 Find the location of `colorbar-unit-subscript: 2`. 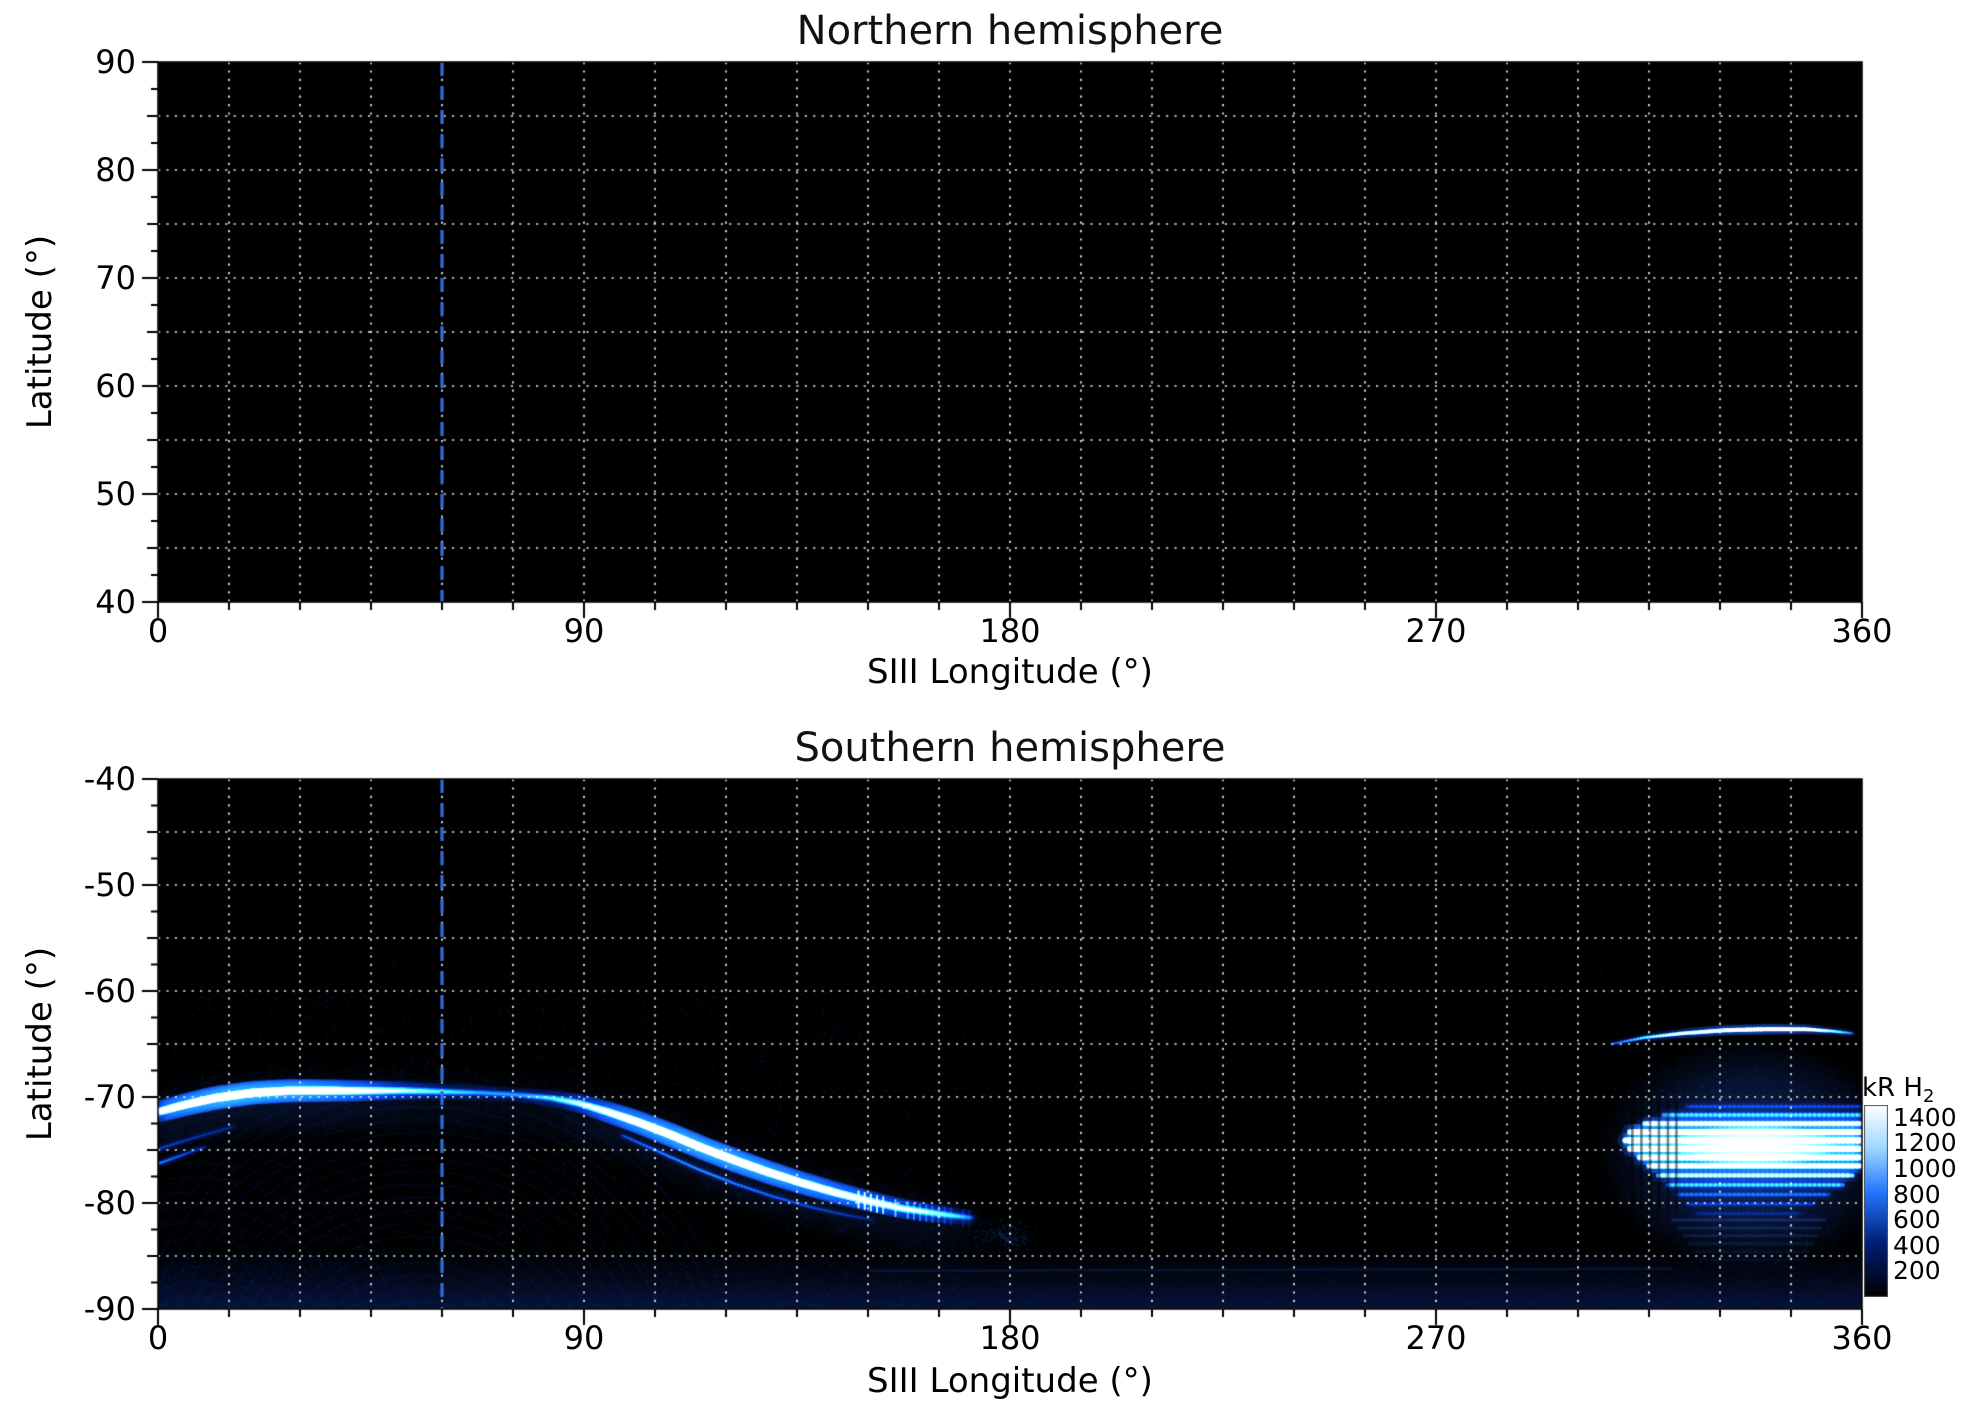

colorbar-unit-subscript: 2 is located at coordinates (1928, 1097).